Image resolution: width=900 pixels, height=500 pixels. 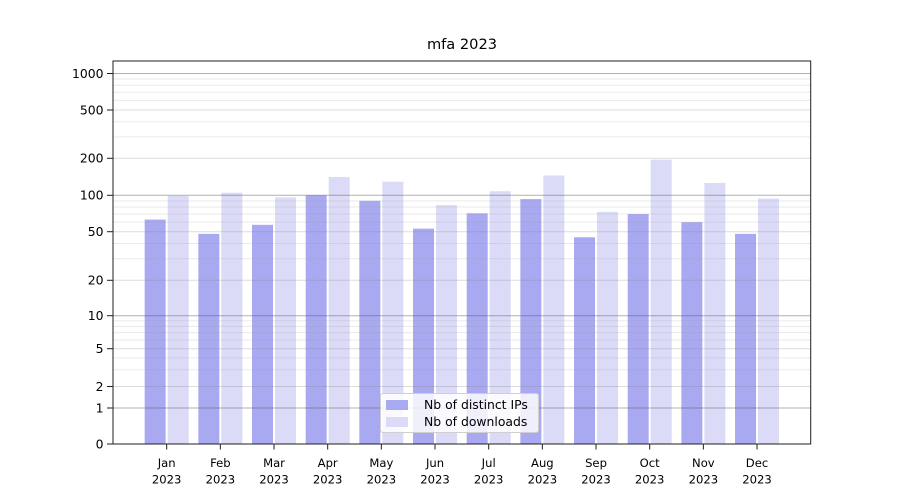 I want to click on legend-item-downloads: Nb of downloads, so click(x=459, y=421).